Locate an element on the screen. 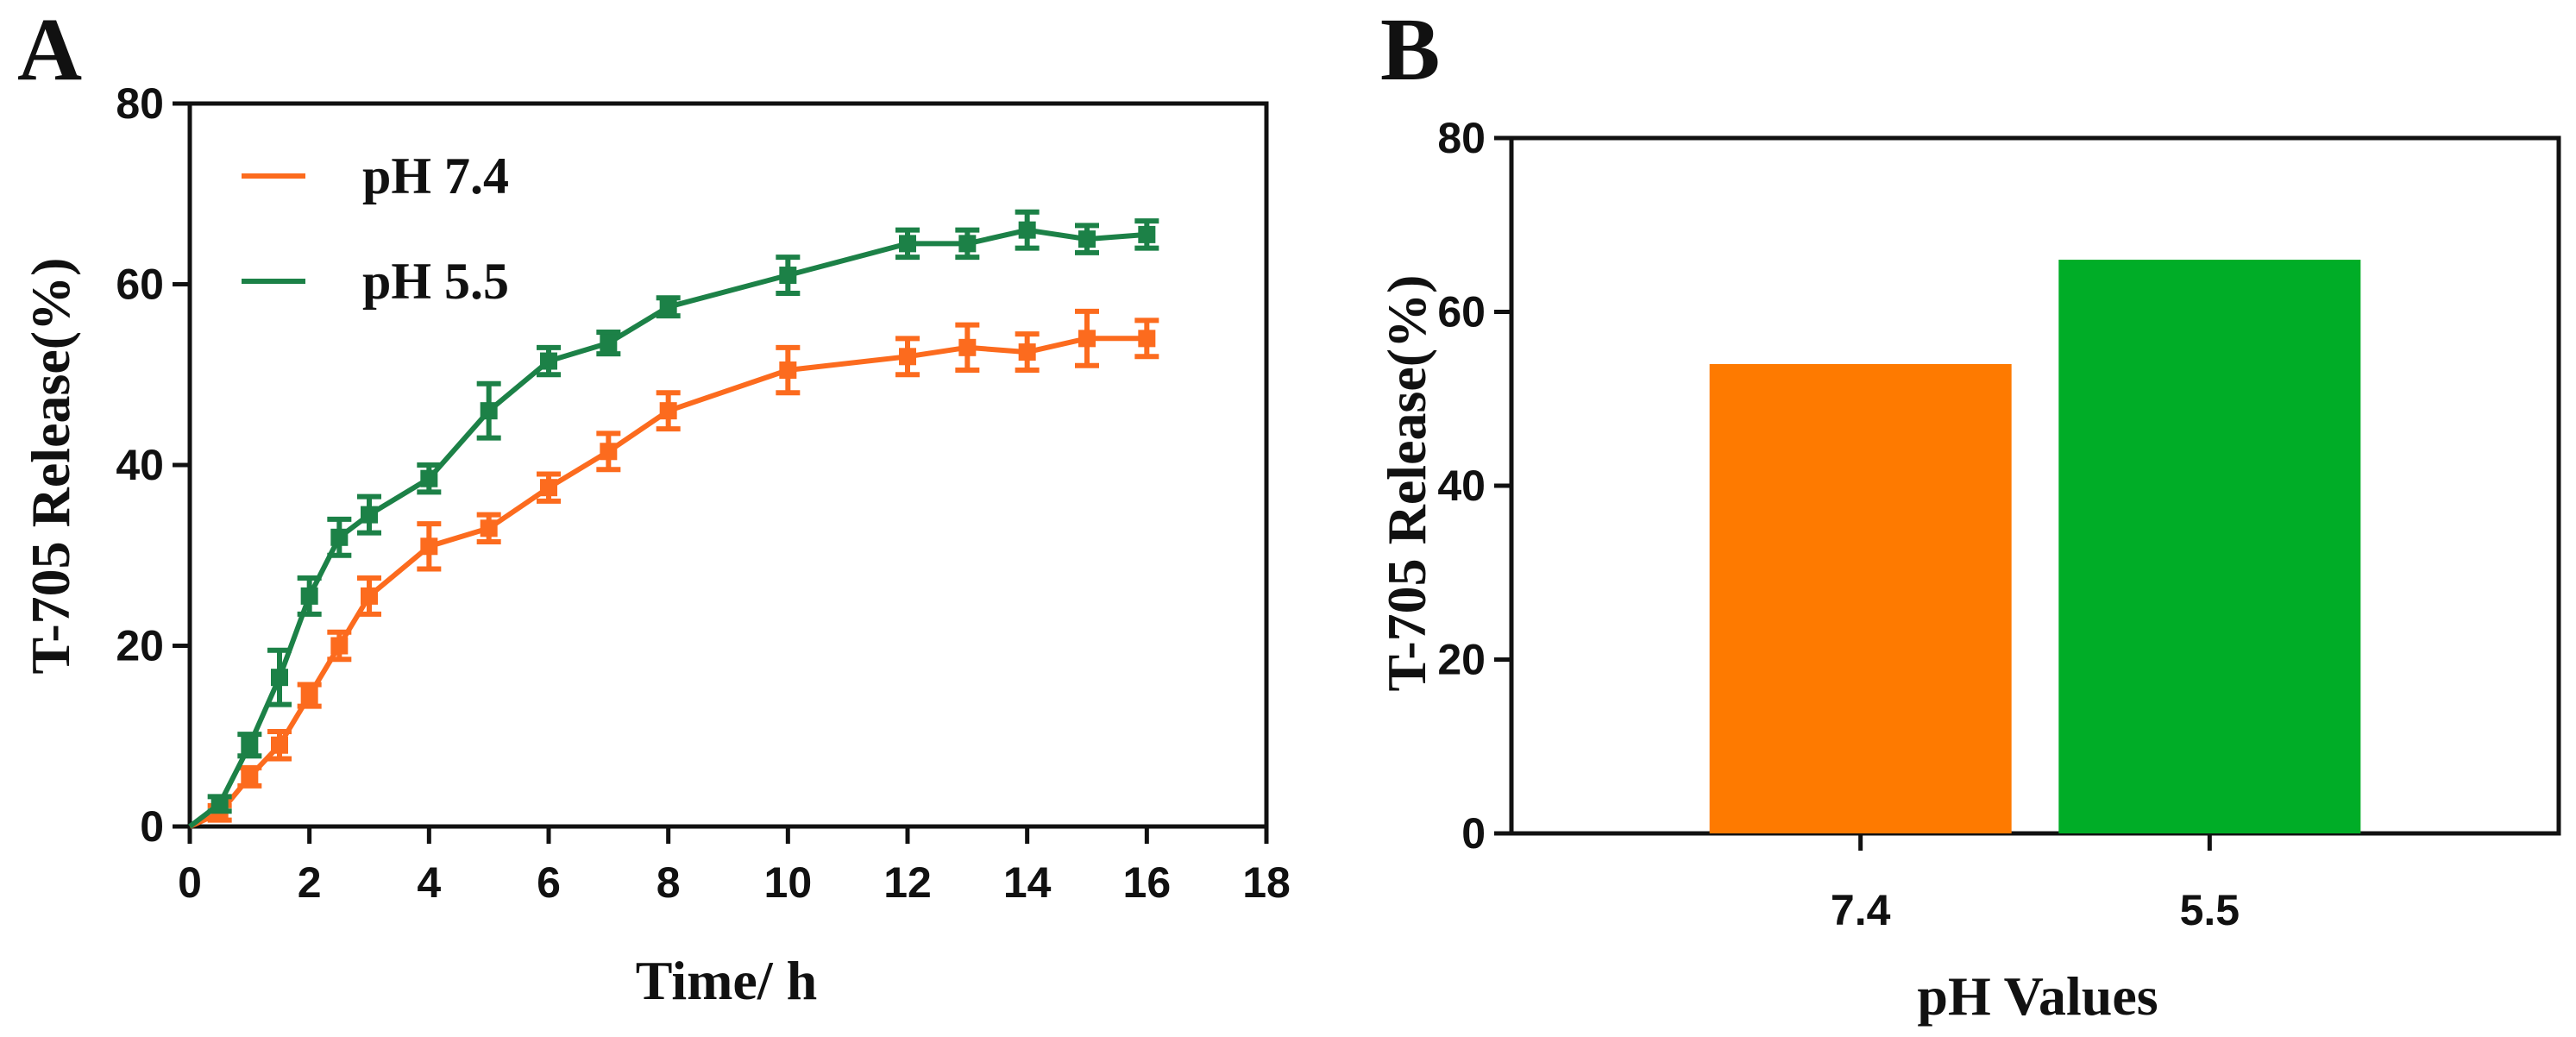  chart-b-x-axis-label: pH Values is located at coordinates (2037, 996).